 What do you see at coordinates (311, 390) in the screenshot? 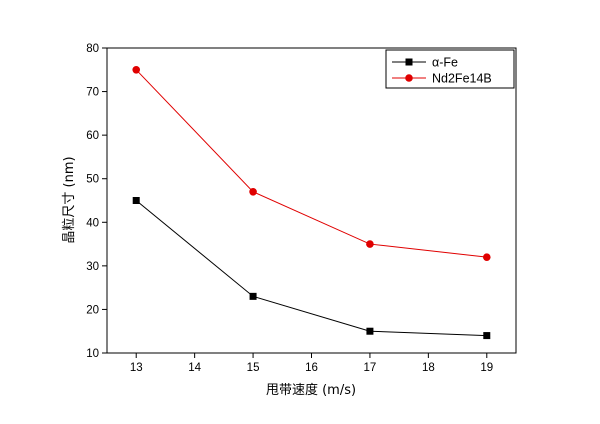
I see `x-axis-title: 甩带速度 (m/s)` at bounding box center [311, 390].